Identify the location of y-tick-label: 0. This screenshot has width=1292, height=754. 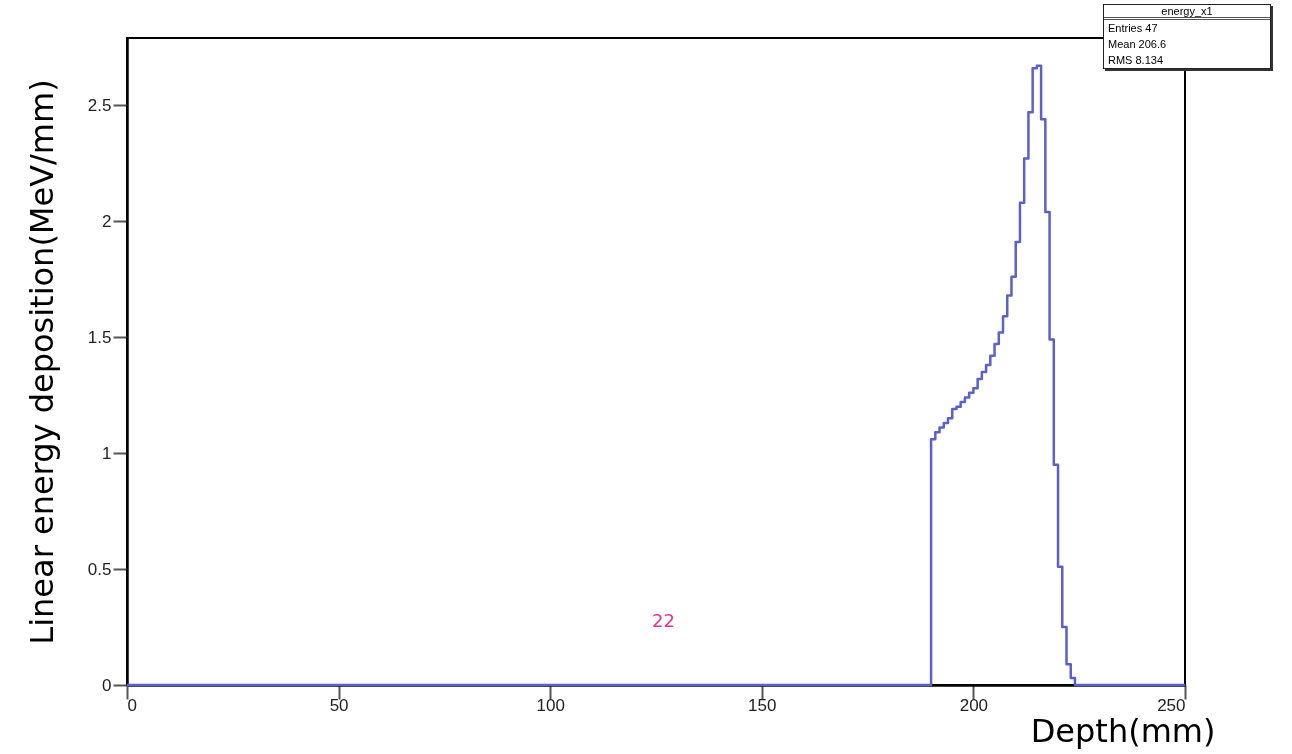
(107, 685).